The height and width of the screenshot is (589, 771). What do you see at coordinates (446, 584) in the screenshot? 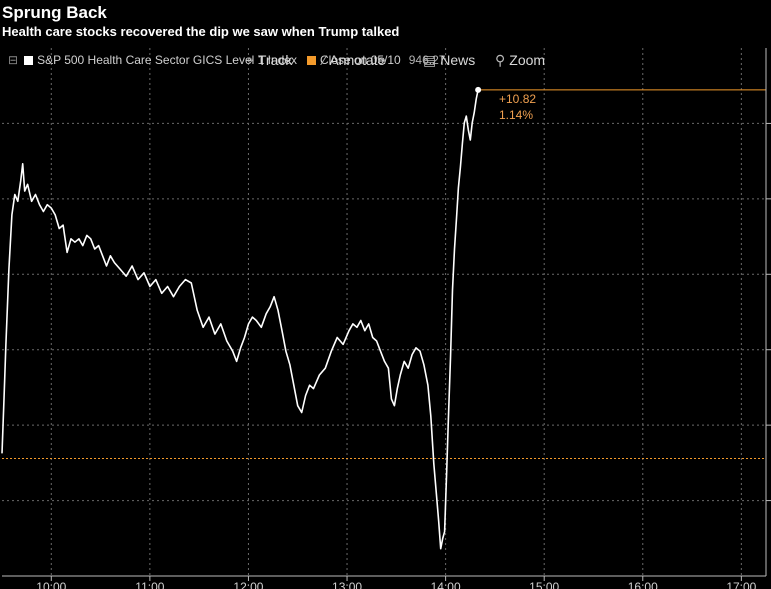
I see `x-tick-label: 14:00` at bounding box center [446, 584].